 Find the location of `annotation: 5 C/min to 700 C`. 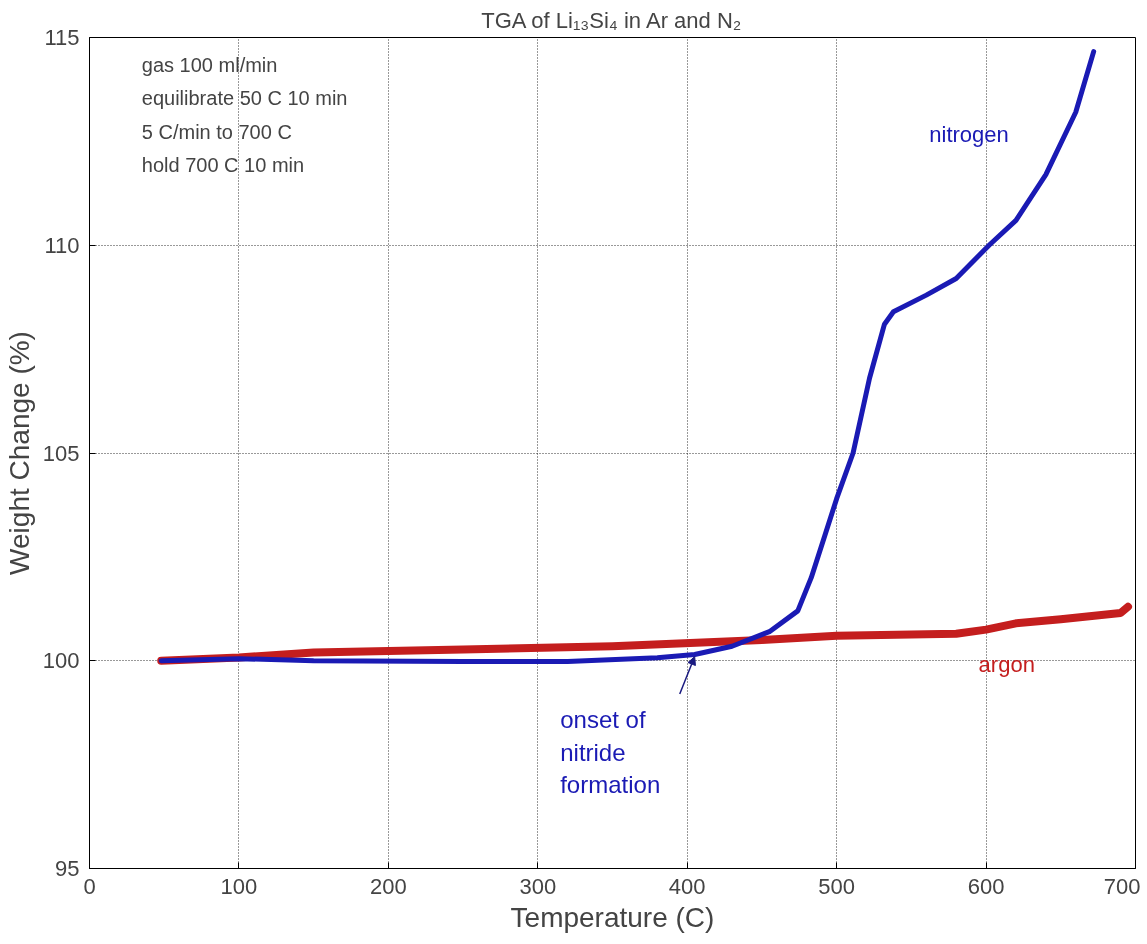

annotation: 5 C/min to 700 C is located at coordinates (216, 131).